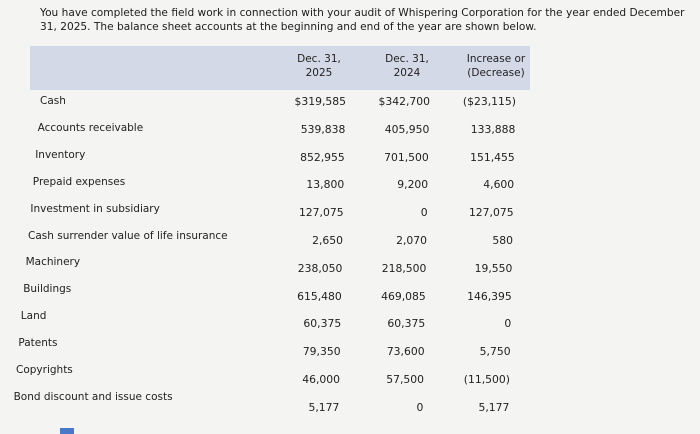 Image resolution: width=700 pixels, height=434 pixels. I want to click on cell-value: 2,650, so click(327, 240).